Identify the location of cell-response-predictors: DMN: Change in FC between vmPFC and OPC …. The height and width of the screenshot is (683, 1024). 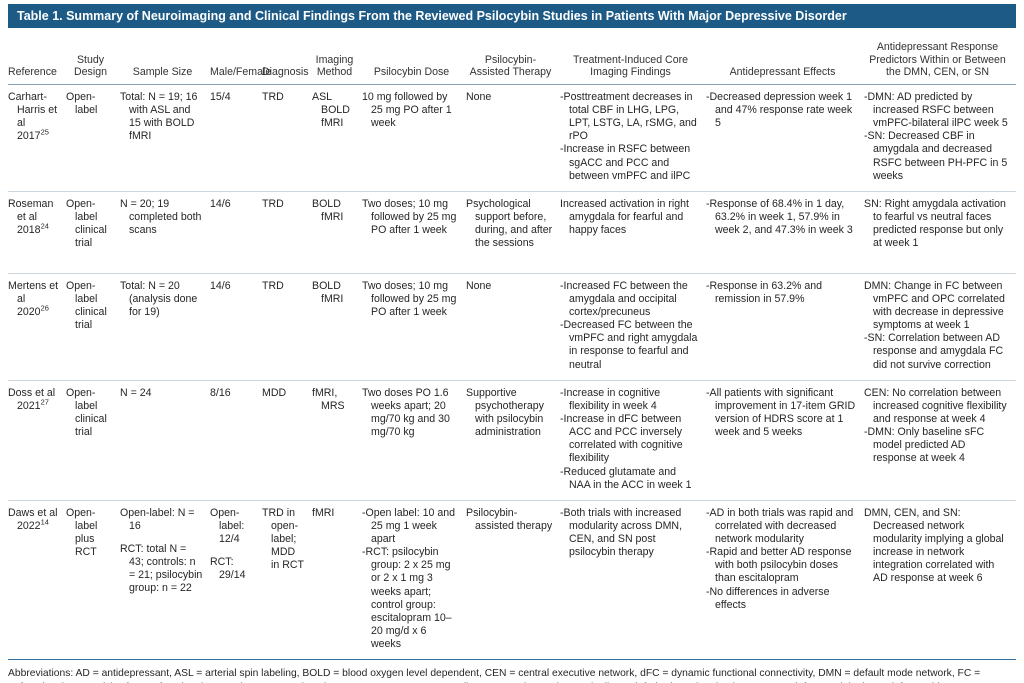
(940, 327).